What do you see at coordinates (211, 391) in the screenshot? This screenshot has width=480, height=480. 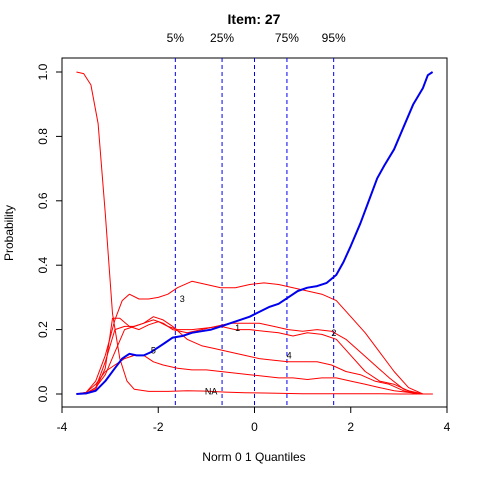 I see `series-label-NA: NA` at bounding box center [211, 391].